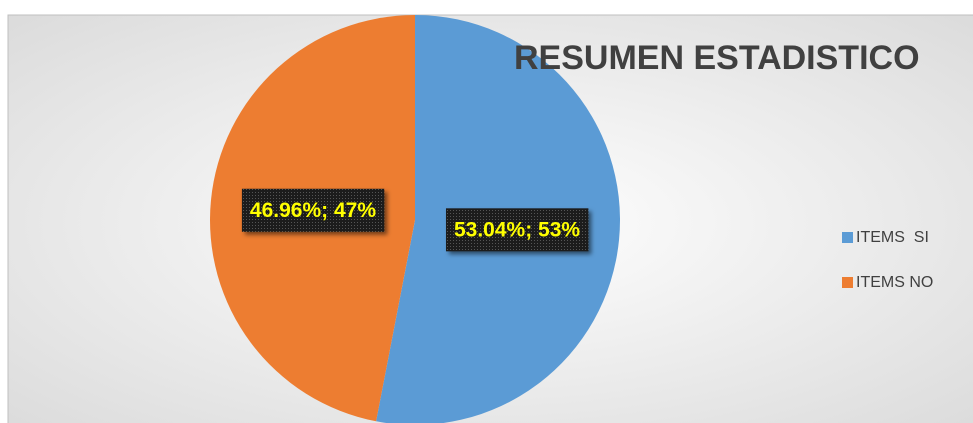  Describe the element at coordinates (892, 237) in the screenshot. I see `legend-label: ITEMS SI` at that location.